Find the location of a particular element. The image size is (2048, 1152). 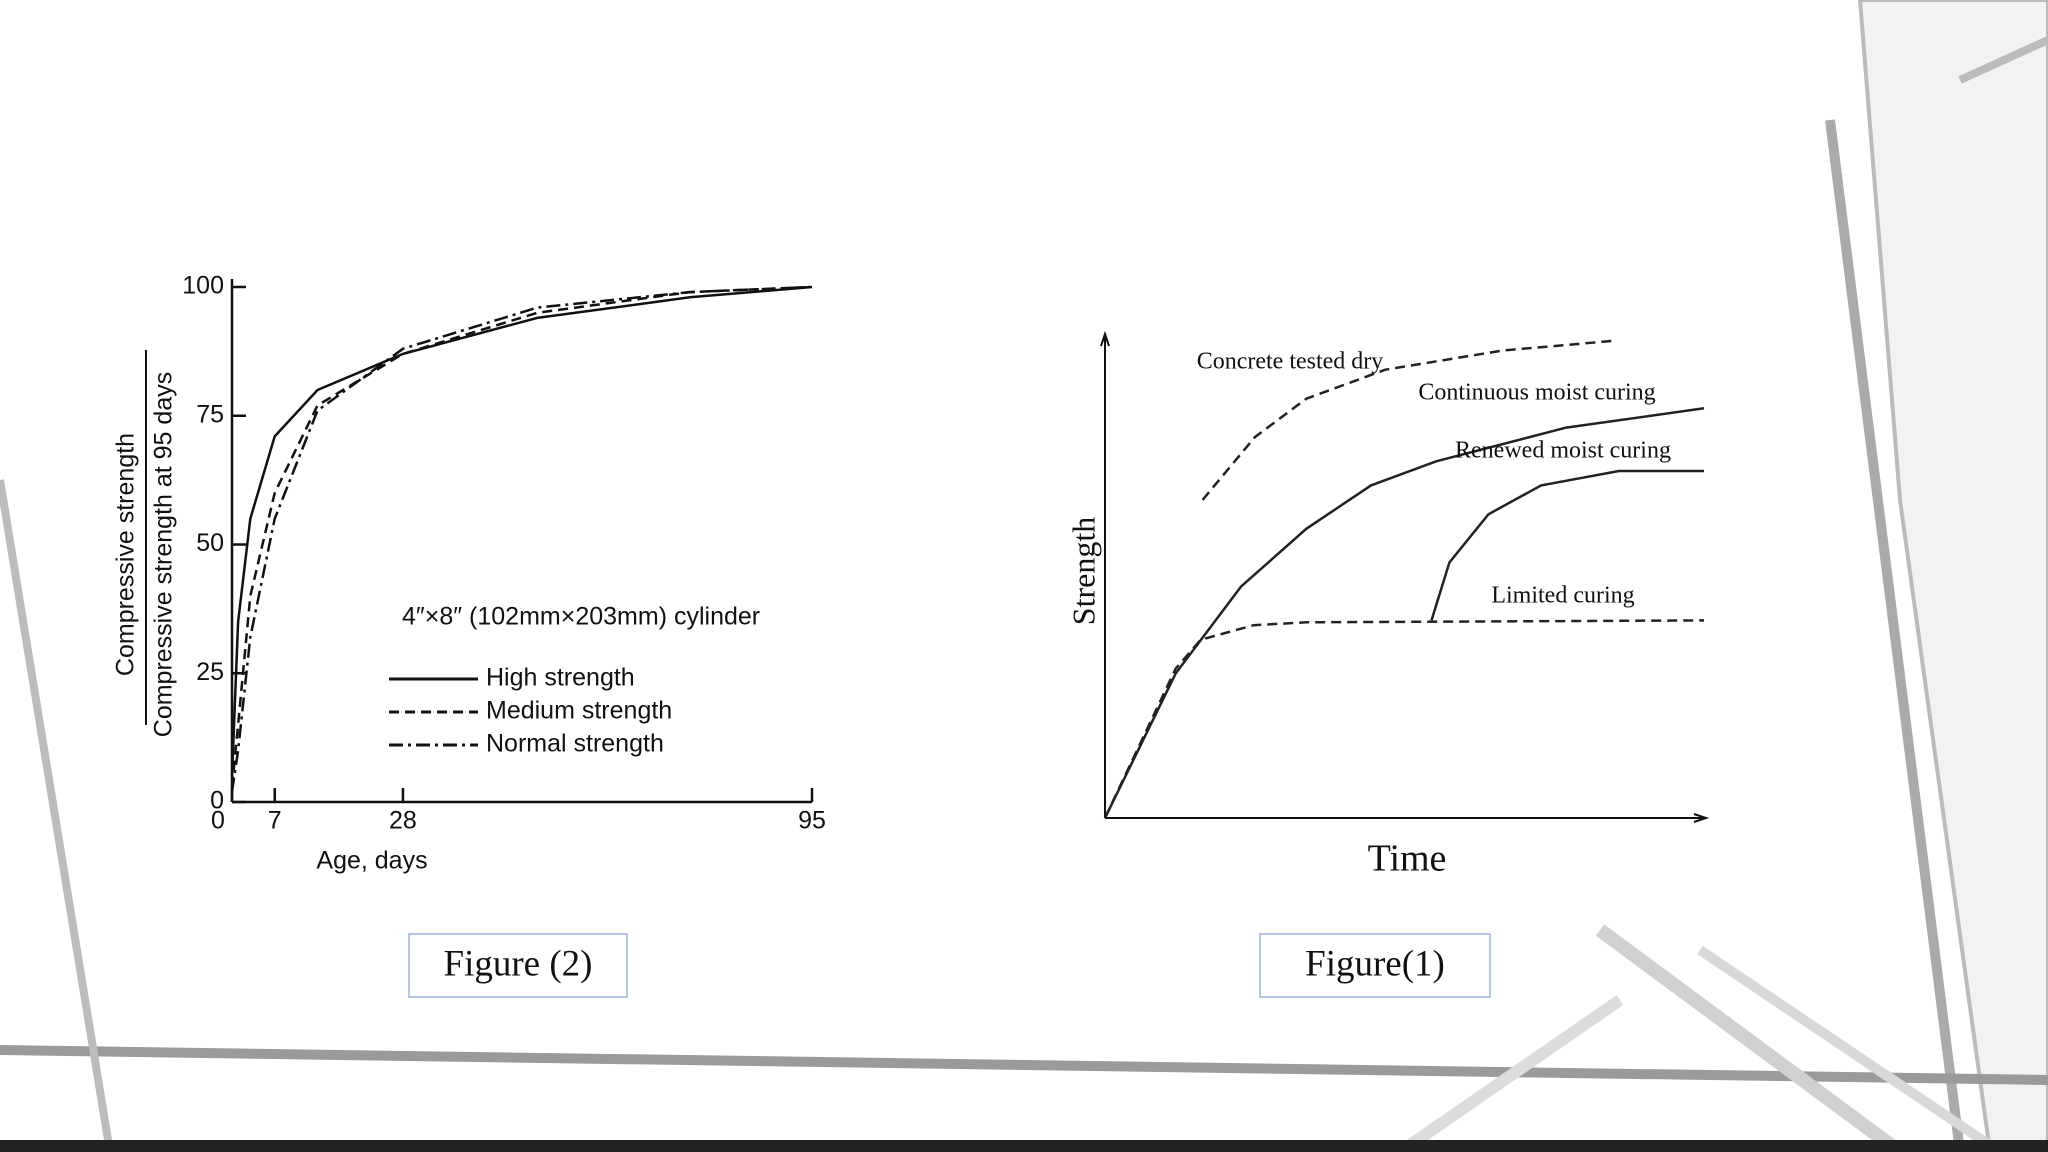

x-tick-label: 95 is located at coordinates (812, 821).